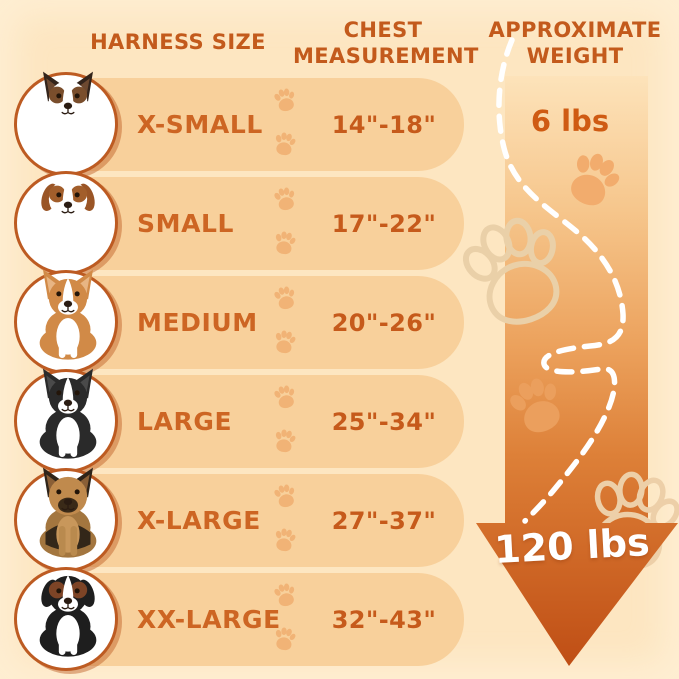 This screenshot has height=679, width=679. Describe the element at coordinates (384, 620) in the screenshot. I see `chest-measurement-value: 32"-43"` at that location.